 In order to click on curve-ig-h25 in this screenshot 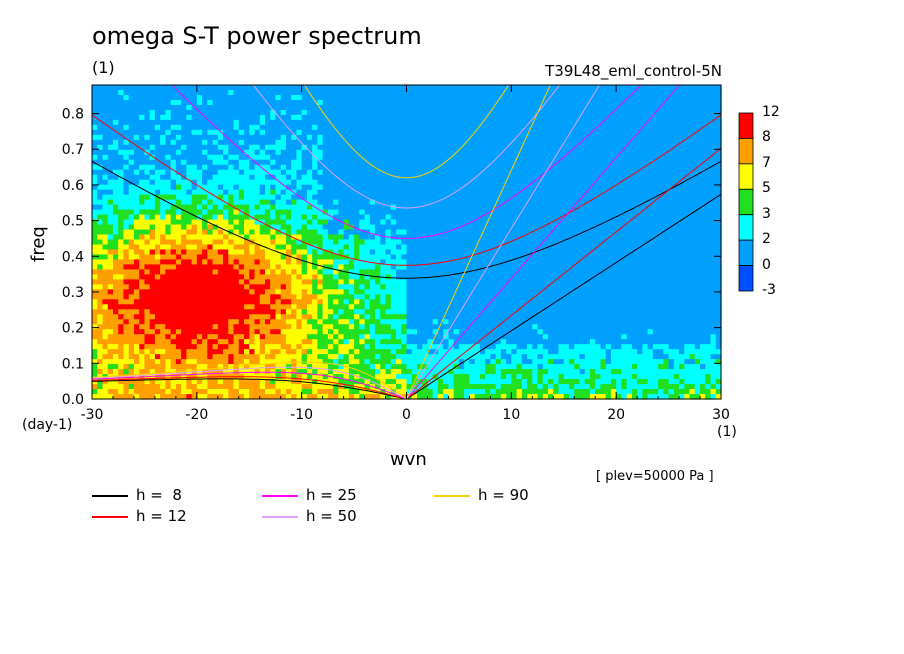, I will do `click(406, 162)`.